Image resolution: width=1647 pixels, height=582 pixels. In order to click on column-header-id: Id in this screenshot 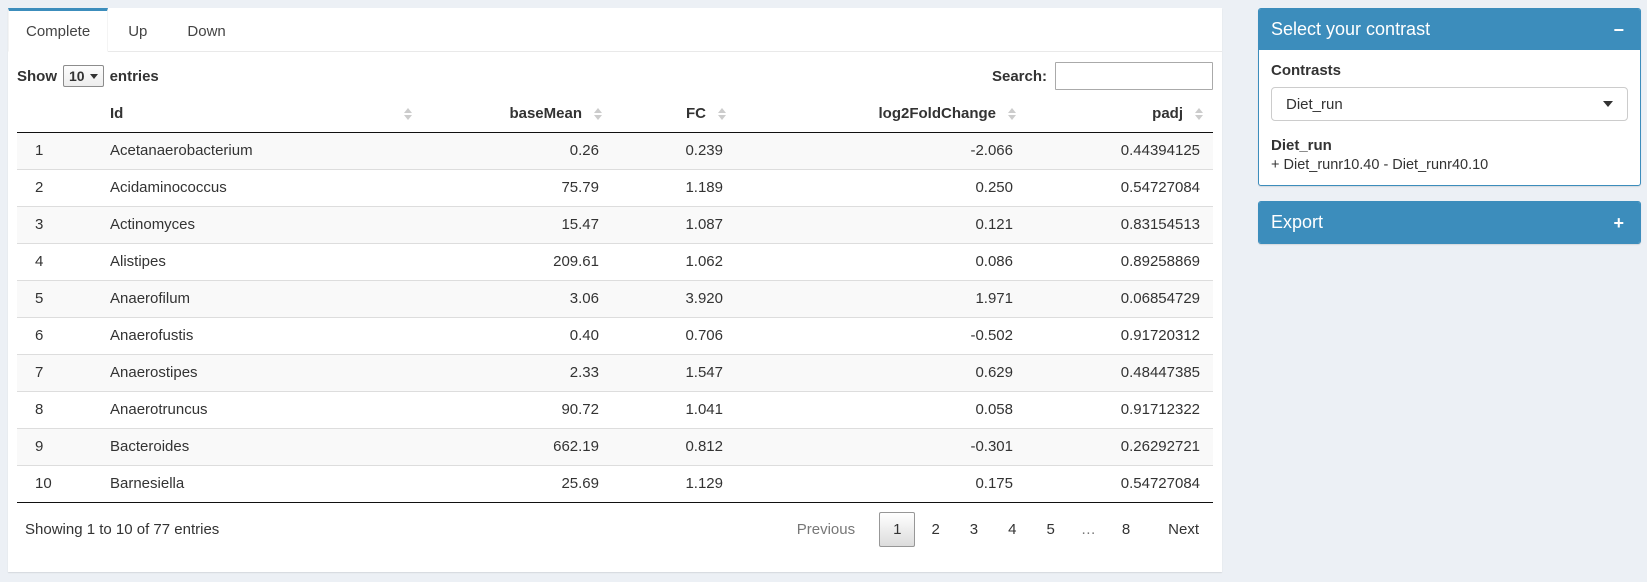, I will do `click(257, 114)`.